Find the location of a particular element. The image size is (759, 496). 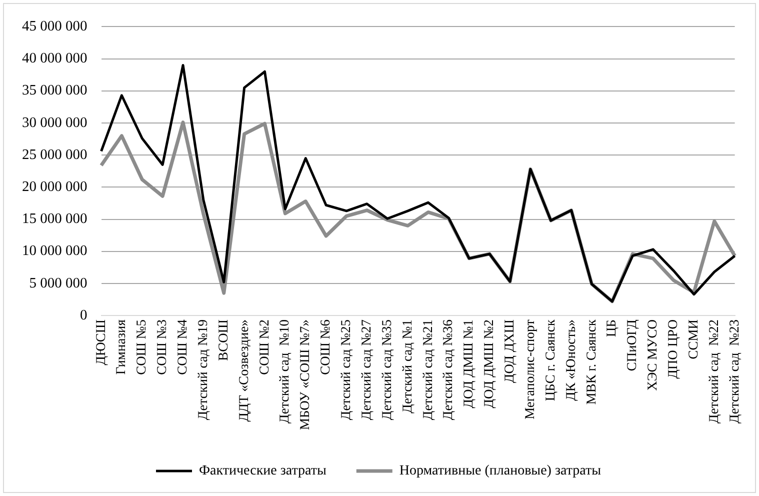

y-tick-label: 5 000 000 is located at coordinates (58, 283).